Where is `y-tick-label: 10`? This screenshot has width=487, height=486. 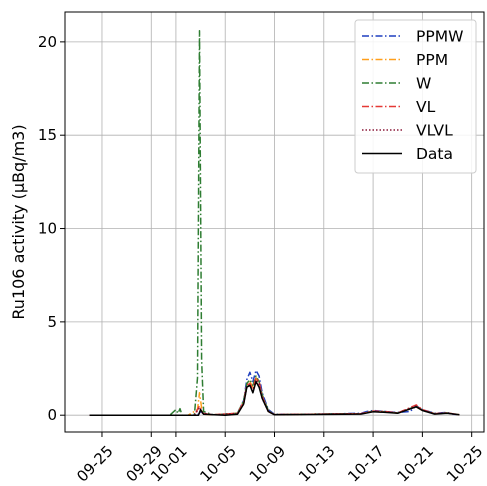 y-tick-label: 10 is located at coordinates (47, 229).